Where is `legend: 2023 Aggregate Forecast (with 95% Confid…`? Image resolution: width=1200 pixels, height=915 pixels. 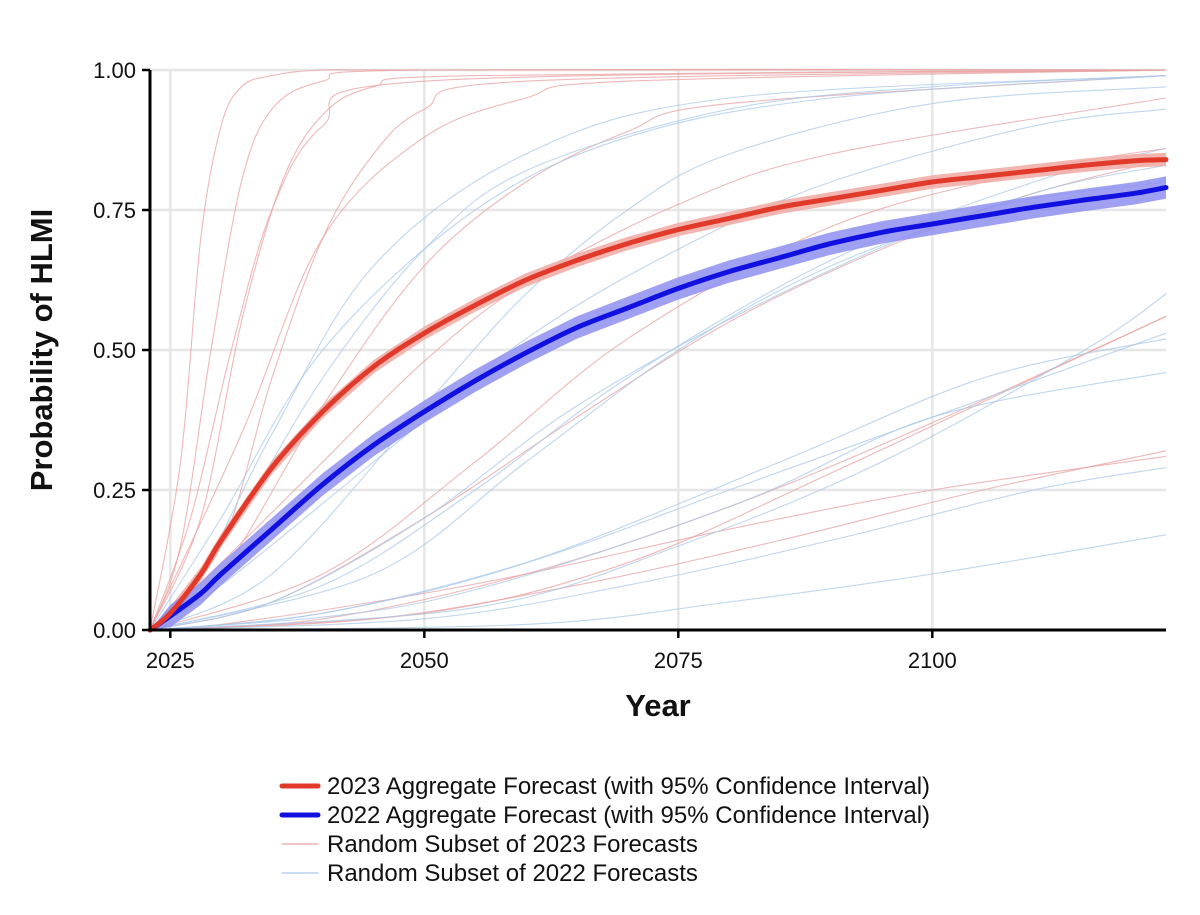 legend: 2023 Aggregate Forecast (with 95% Confid… is located at coordinates (604, 830).